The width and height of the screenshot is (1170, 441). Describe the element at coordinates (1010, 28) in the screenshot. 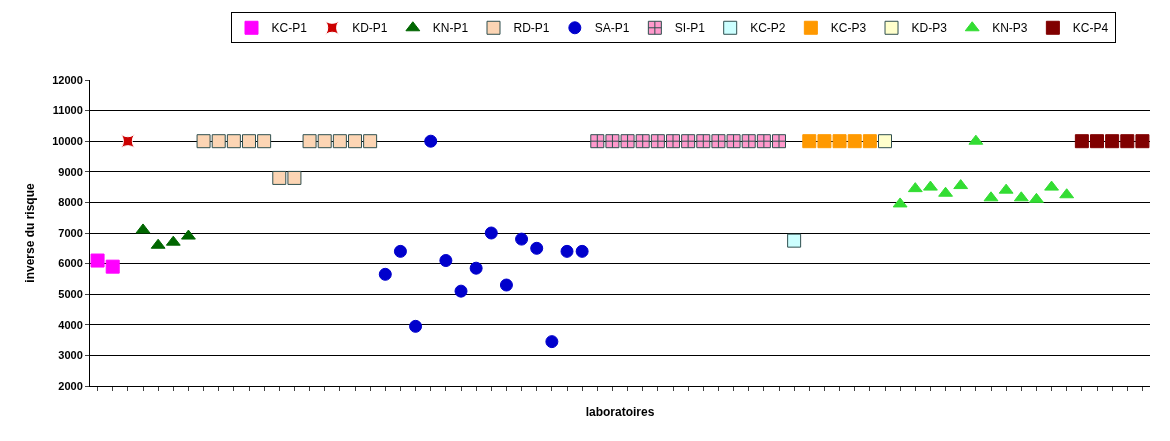

I see `legend-label: KN-P3` at that location.